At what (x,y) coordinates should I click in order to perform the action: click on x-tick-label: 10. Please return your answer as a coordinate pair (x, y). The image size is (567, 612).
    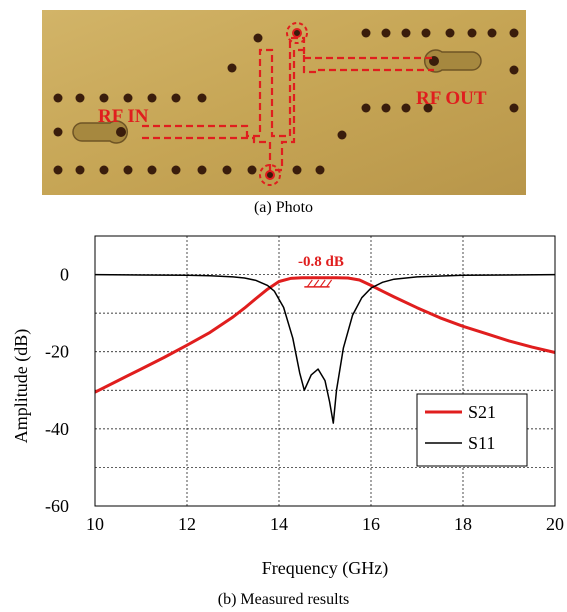
    Looking at the image, I should click on (95, 524).